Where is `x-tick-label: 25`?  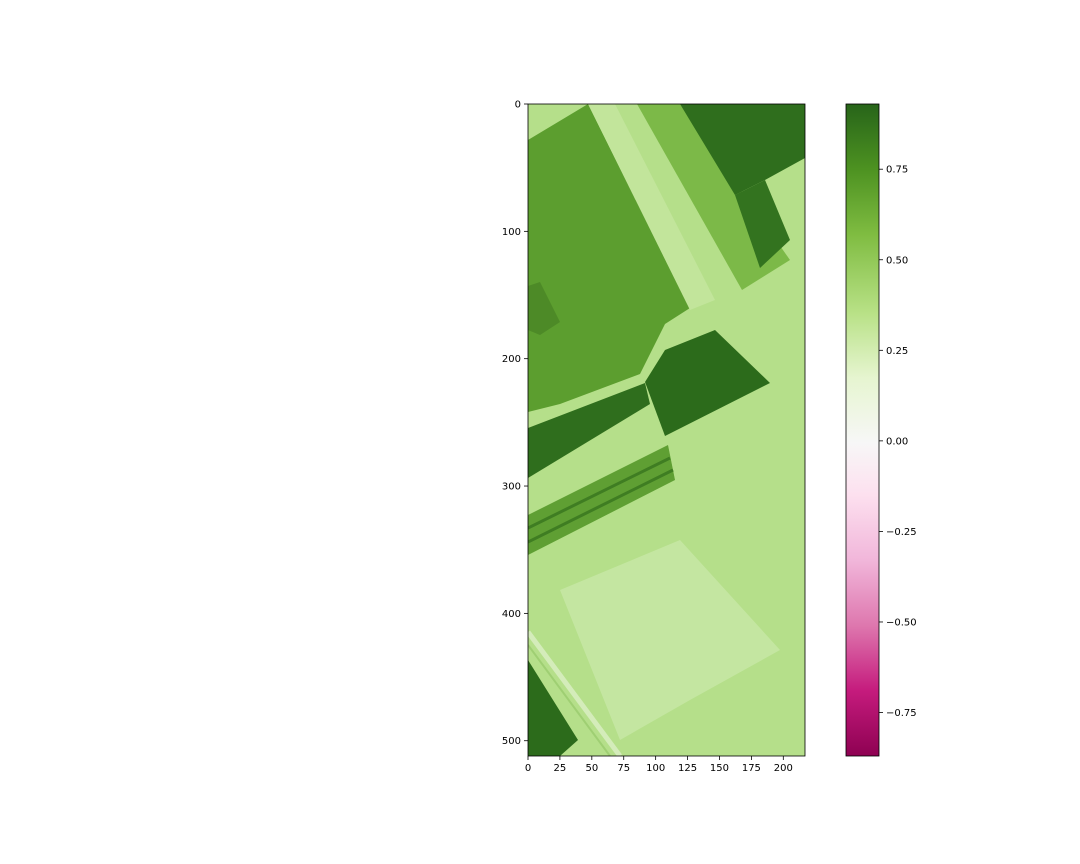 x-tick-label: 25 is located at coordinates (560, 768).